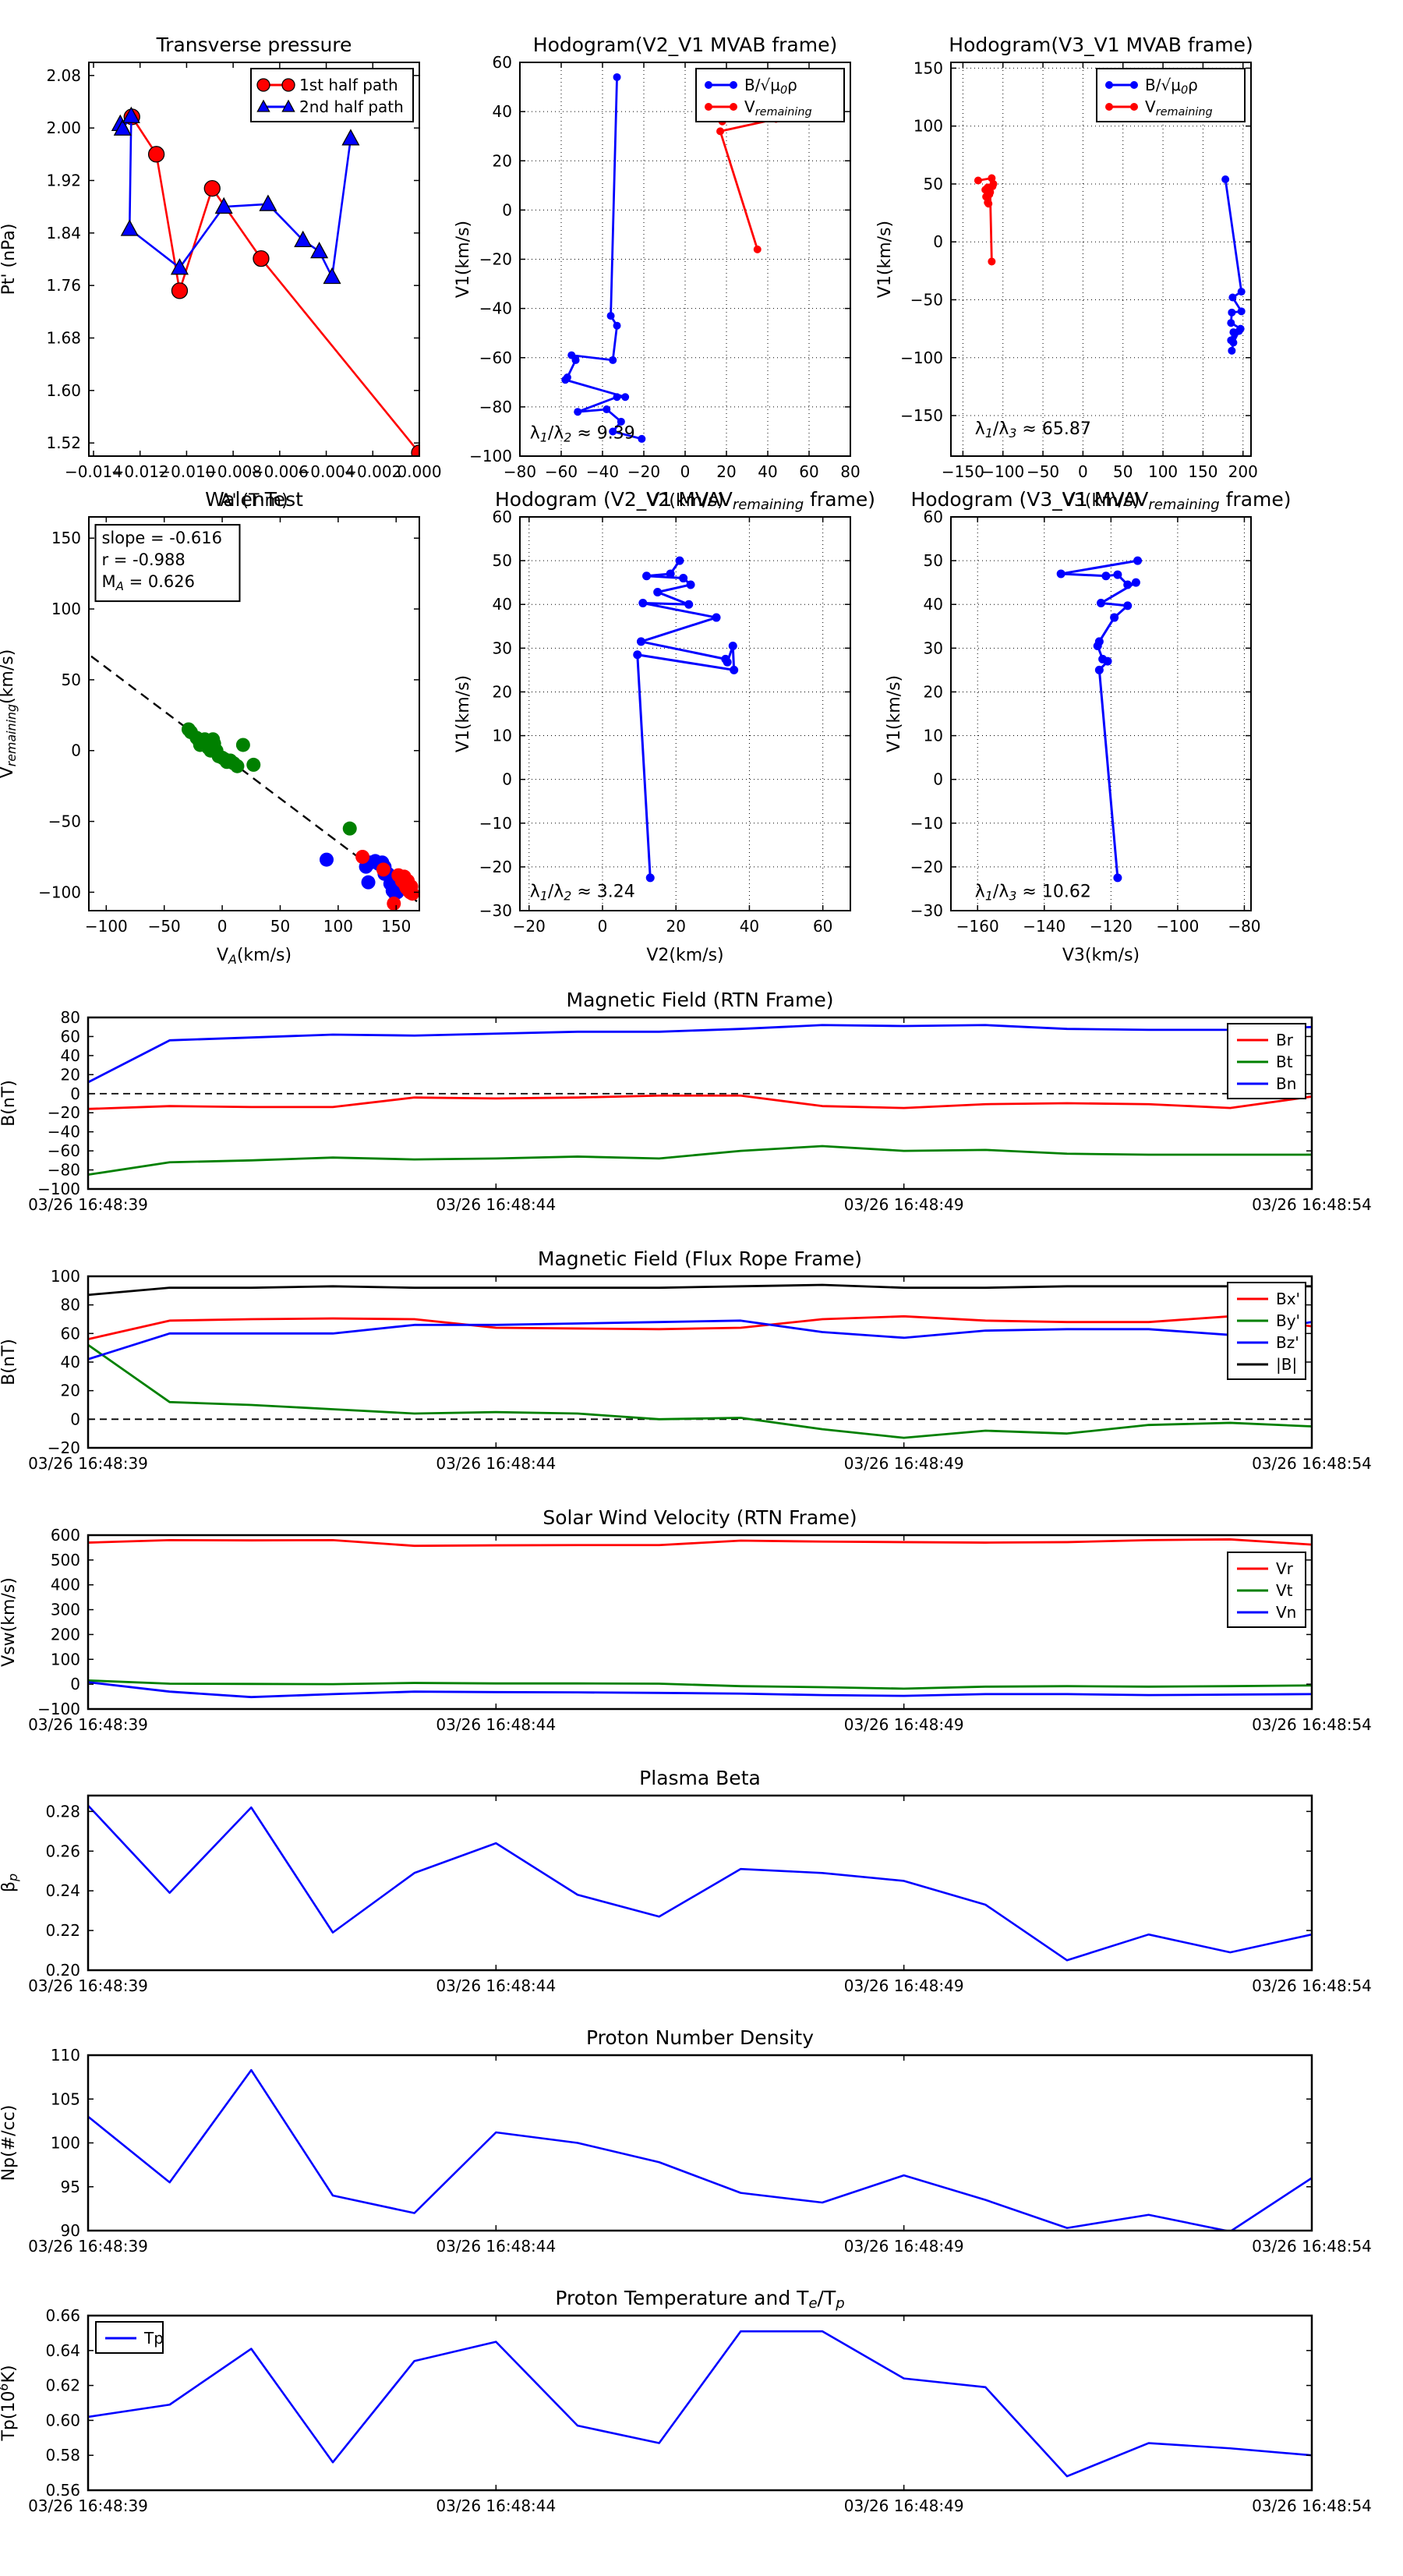 Image resolution: width=1403 pixels, height=2576 pixels. What do you see at coordinates (153, 2338) in the screenshot?
I see `legend-label: Tp` at bounding box center [153, 2338].